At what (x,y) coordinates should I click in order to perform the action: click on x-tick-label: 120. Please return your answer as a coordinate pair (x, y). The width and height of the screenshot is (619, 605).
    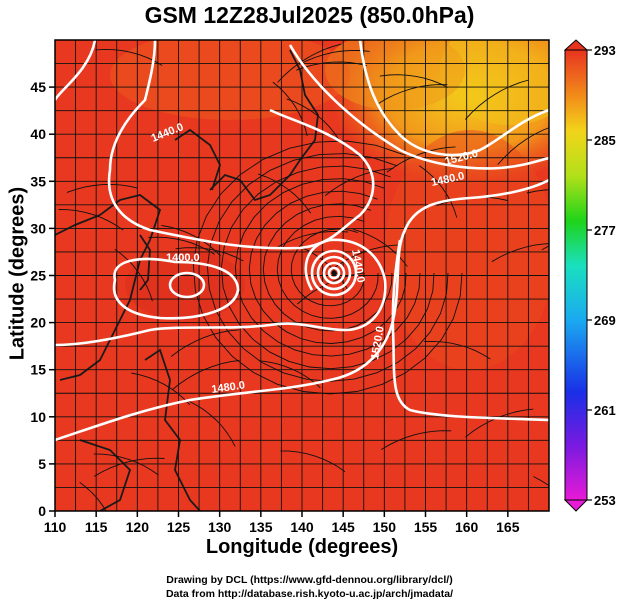
    Looking at the image, I should click on (138, 527).